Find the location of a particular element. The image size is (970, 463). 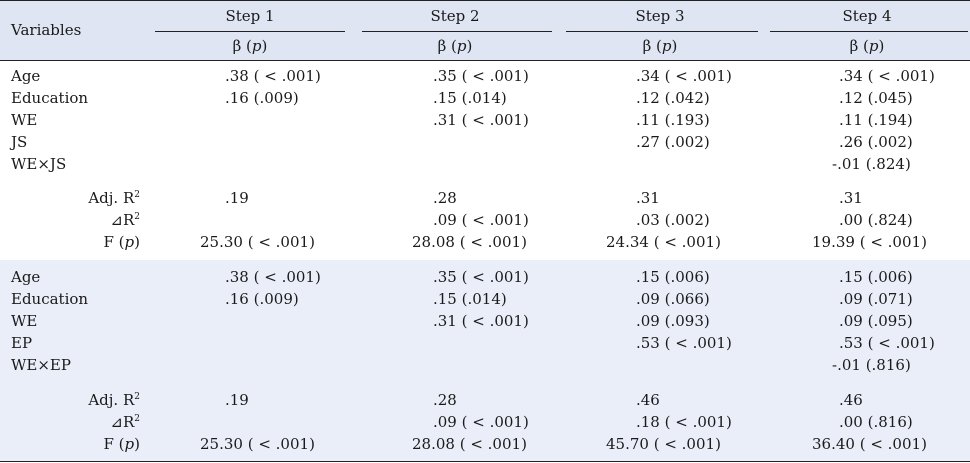

row-label: JS is located at coordinates (19, 142).